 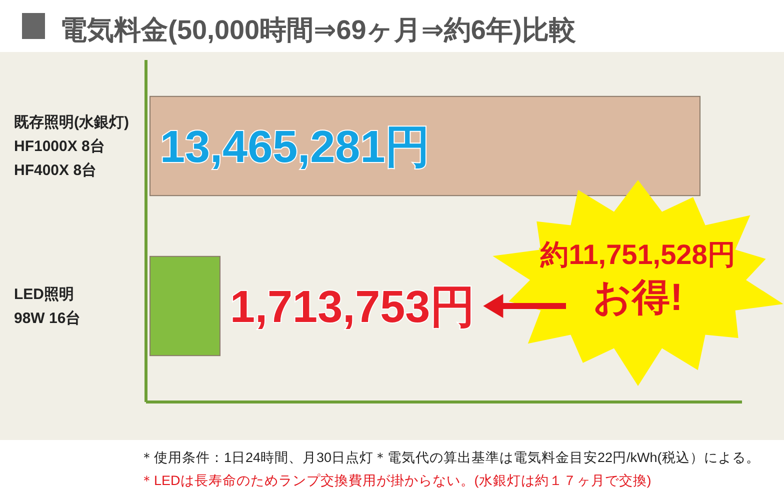 I want to click on y-tick-label: 既存照明(水銀灯) HF1000X 8台 HF400X 8台, so click(x=71, y=146).